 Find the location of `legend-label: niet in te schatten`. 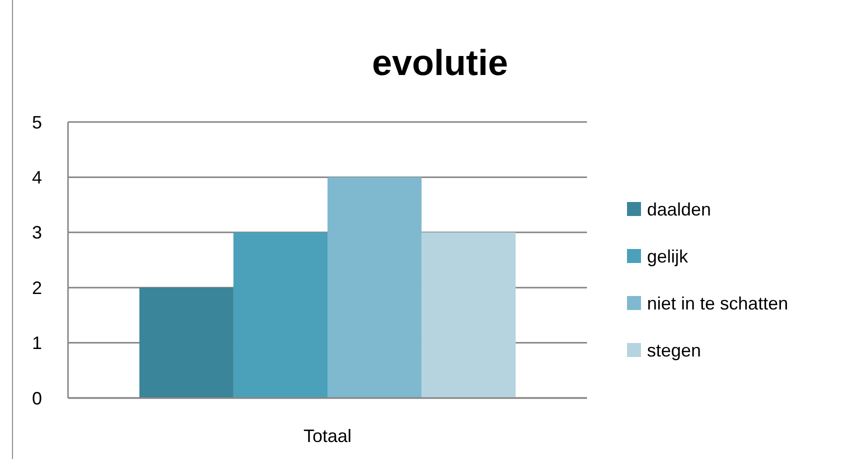

legend-label: niet in te schatten is located at coordinates (717, 303).